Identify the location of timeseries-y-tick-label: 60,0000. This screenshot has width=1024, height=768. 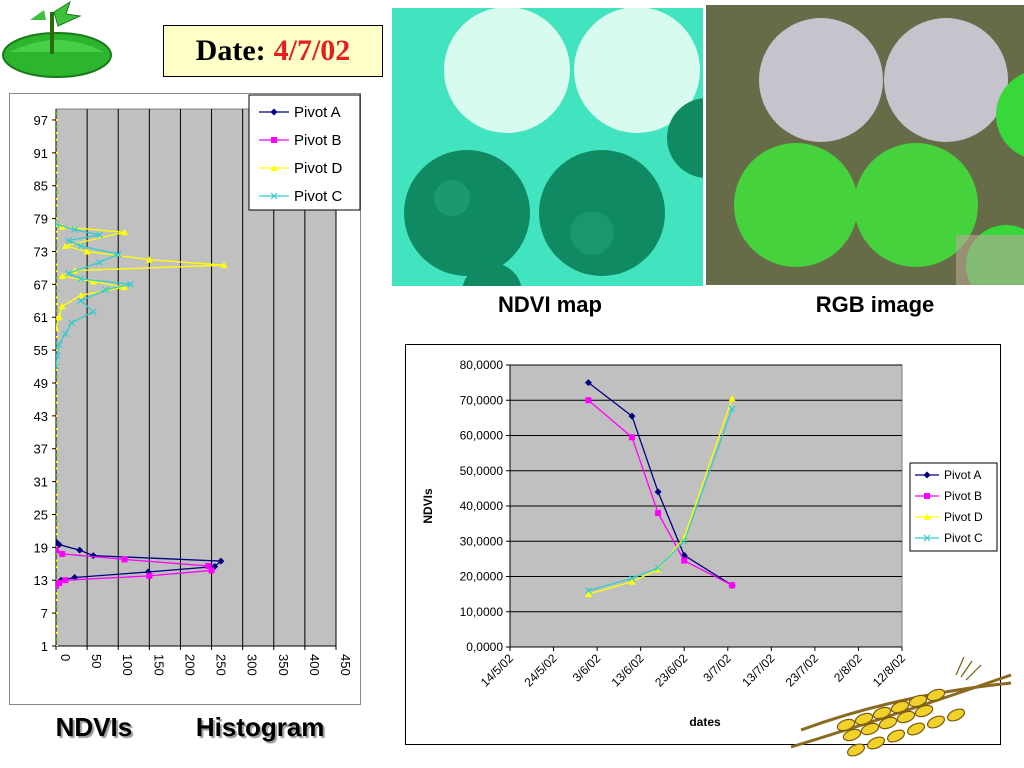
(482, 436).